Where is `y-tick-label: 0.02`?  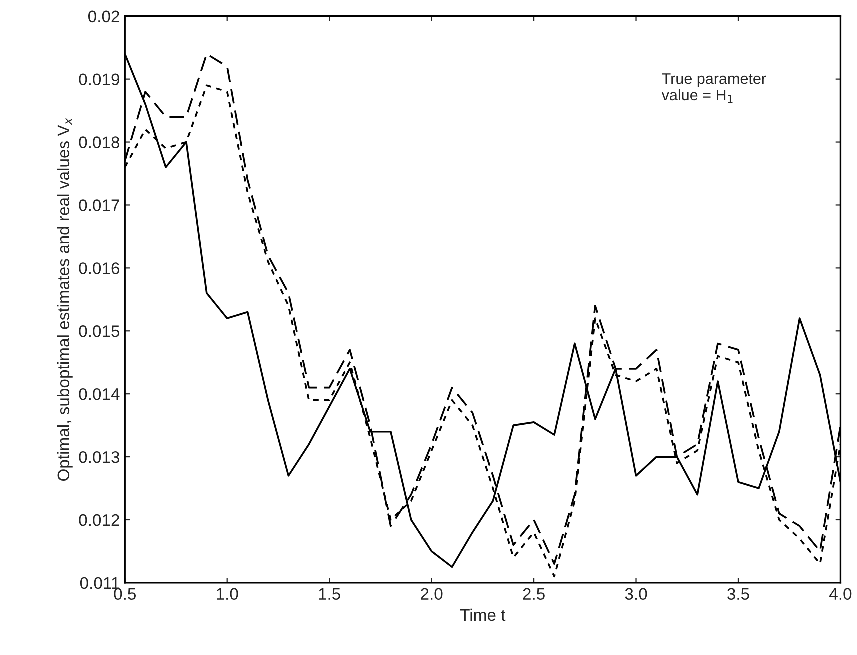 y-tick-label: 0.02 is located at coordinates (104, 16).